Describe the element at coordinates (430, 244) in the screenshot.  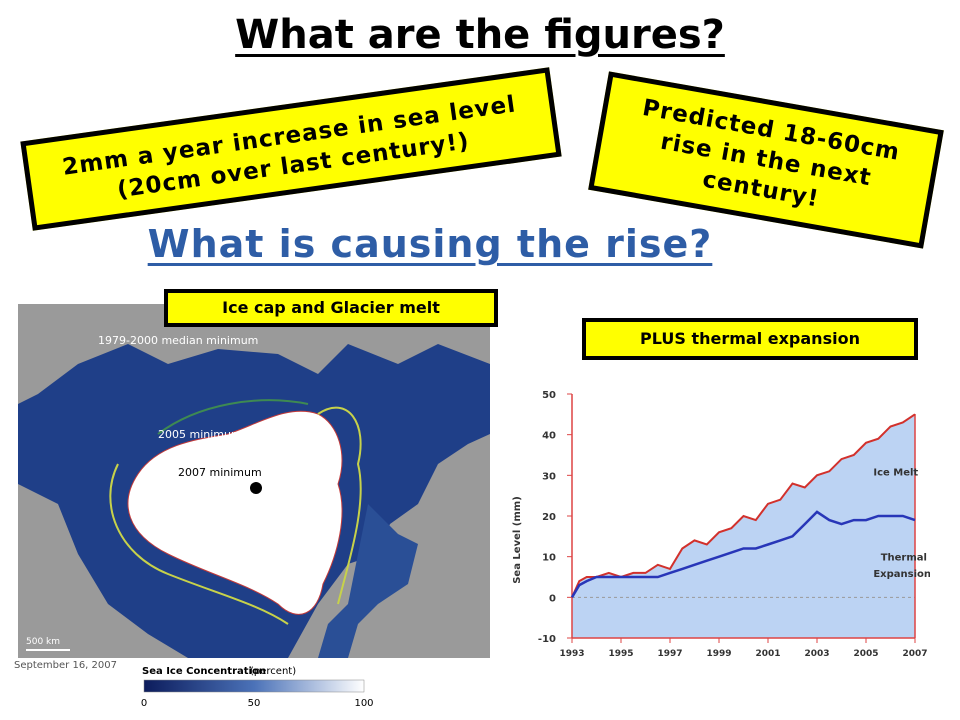
I see `subtitle: What is causing the rise?` at that location.